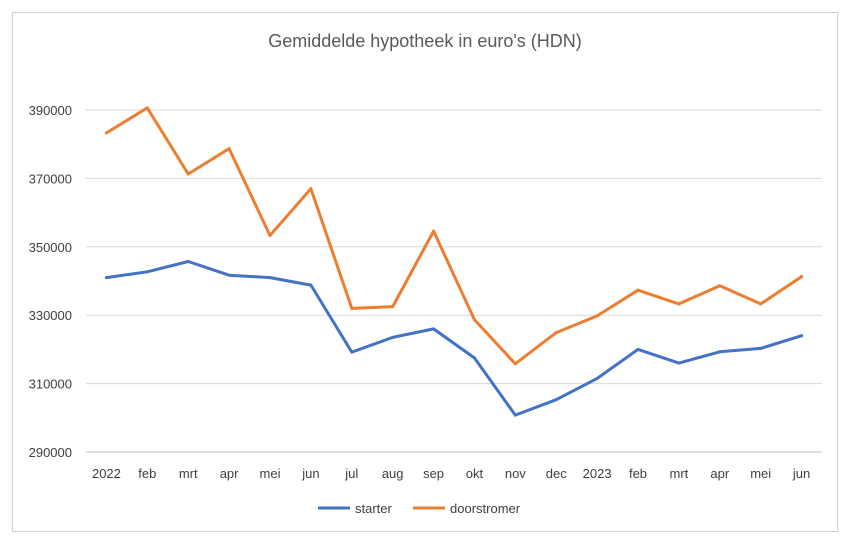  I want to click on legend-label-doorstromer: doorstromer, so click(485, 508).